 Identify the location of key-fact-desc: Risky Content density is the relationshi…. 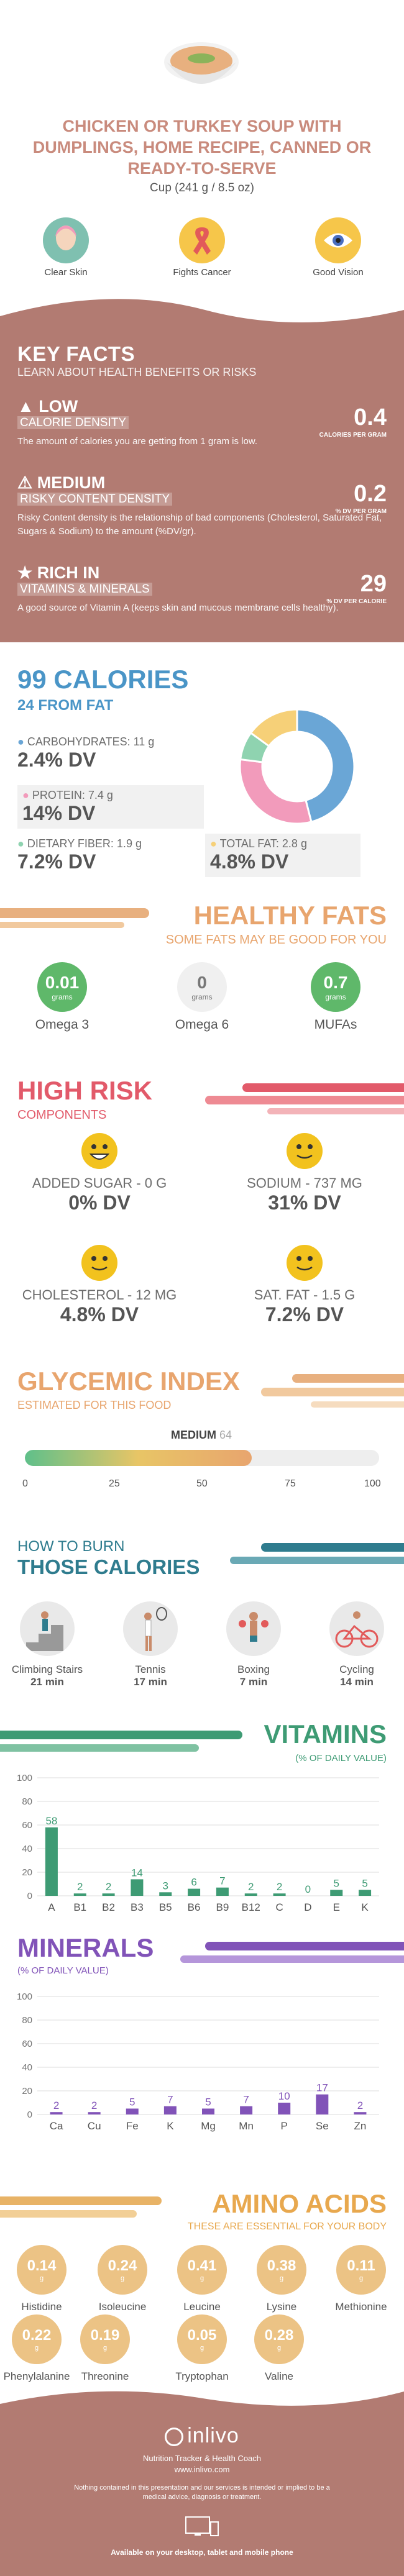
(199, 524).